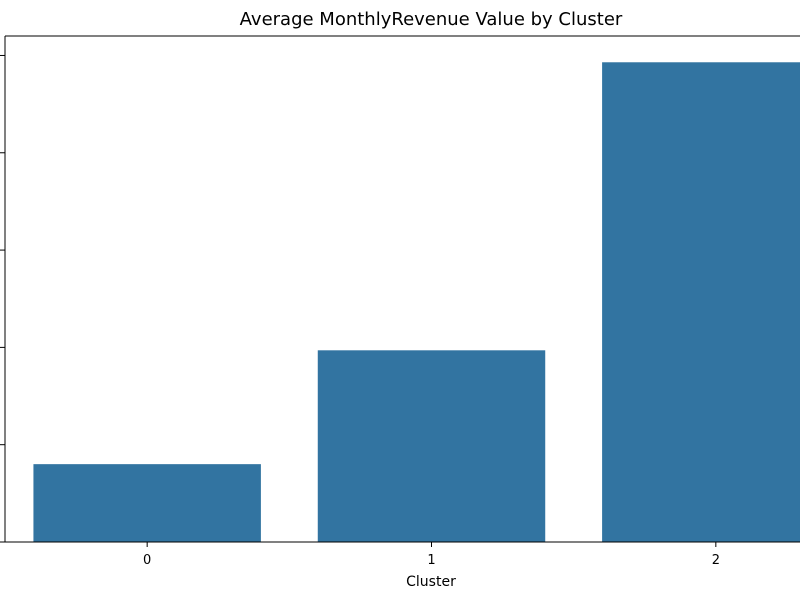 This screenshot has width=800, height=600. I want to click on y-axis-ticks, so click(2, 298).